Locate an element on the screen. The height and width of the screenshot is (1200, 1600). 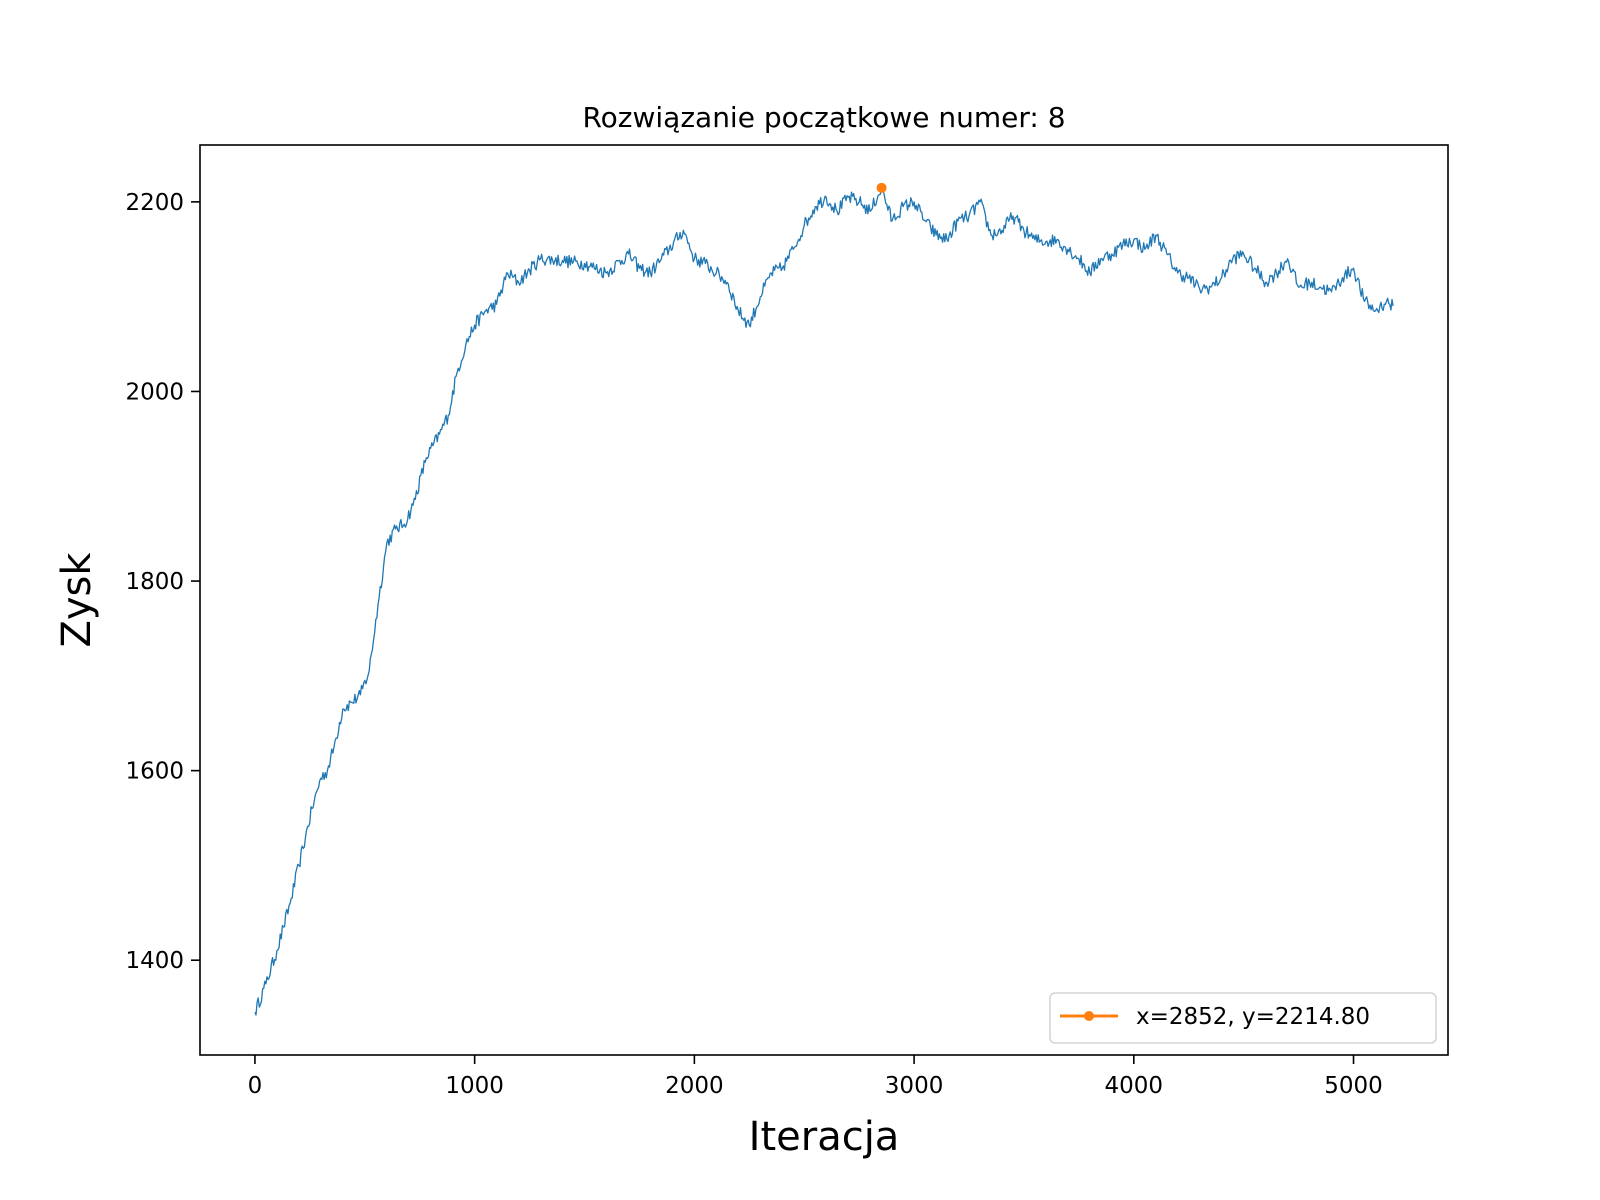
y-axis-ticks: 1400 1600 1800 2000 2200 is located at coordinates (162, 582).